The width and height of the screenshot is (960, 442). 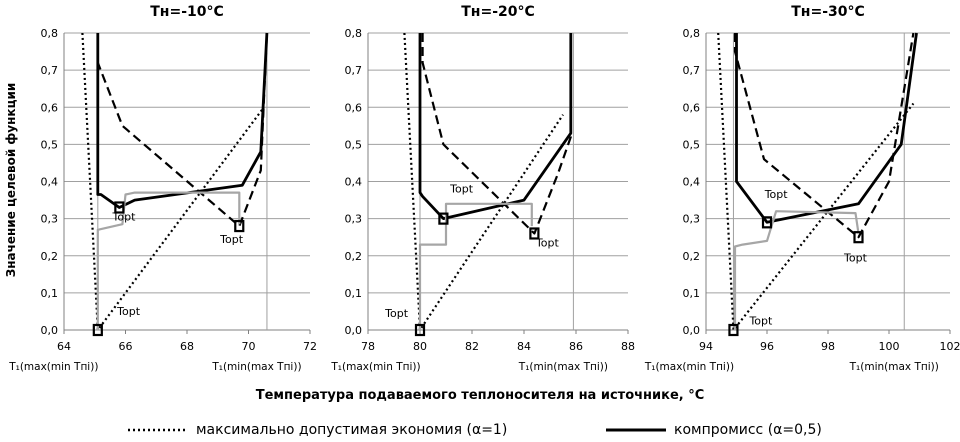 I want to click on series-line-dotted, so click(x=816, y=182).